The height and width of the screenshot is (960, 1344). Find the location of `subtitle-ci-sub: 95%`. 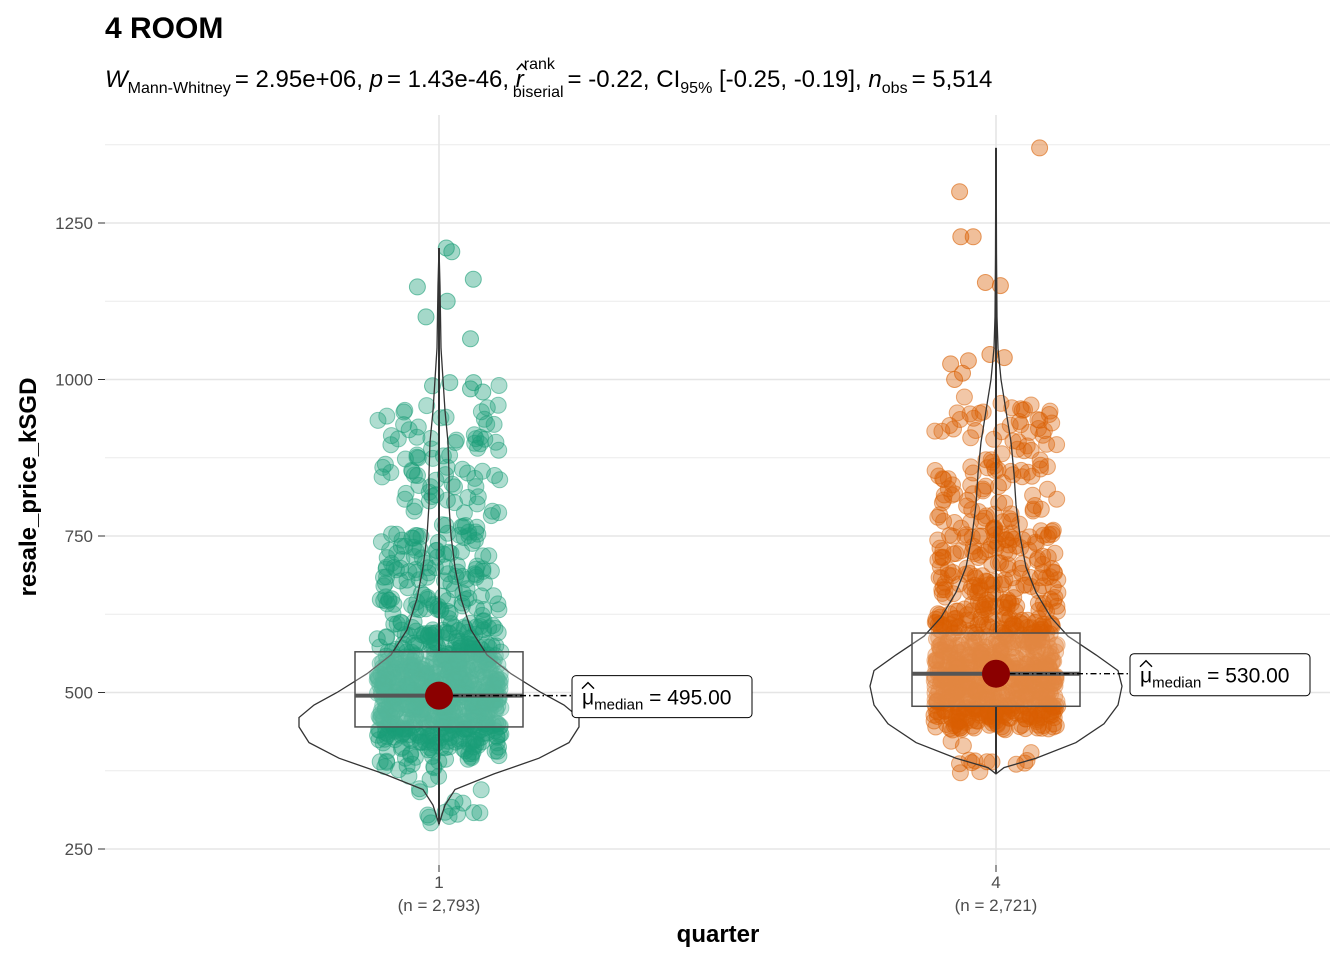

subtitle-ci-sub: 95% is located at coordinates (696, 88).